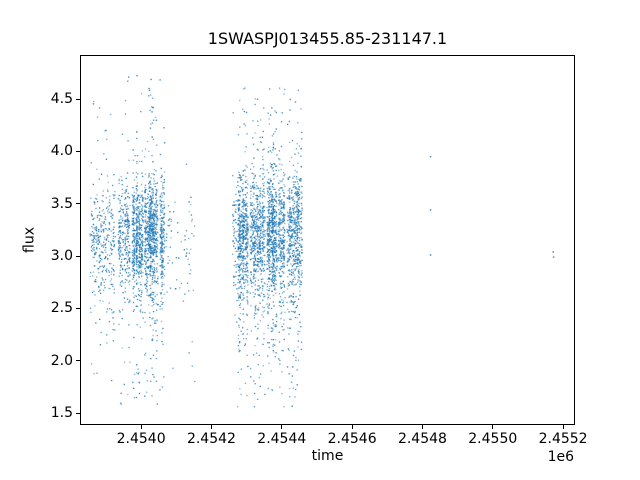  Describe the element at coordinates (61, 308) in the screenshot. I see `y-tick-label: 2.5` at that location.